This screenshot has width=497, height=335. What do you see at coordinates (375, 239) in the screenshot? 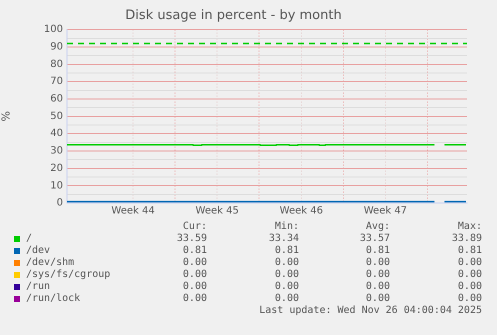
I see `text: 33.57` at bounding box center [375, 239].